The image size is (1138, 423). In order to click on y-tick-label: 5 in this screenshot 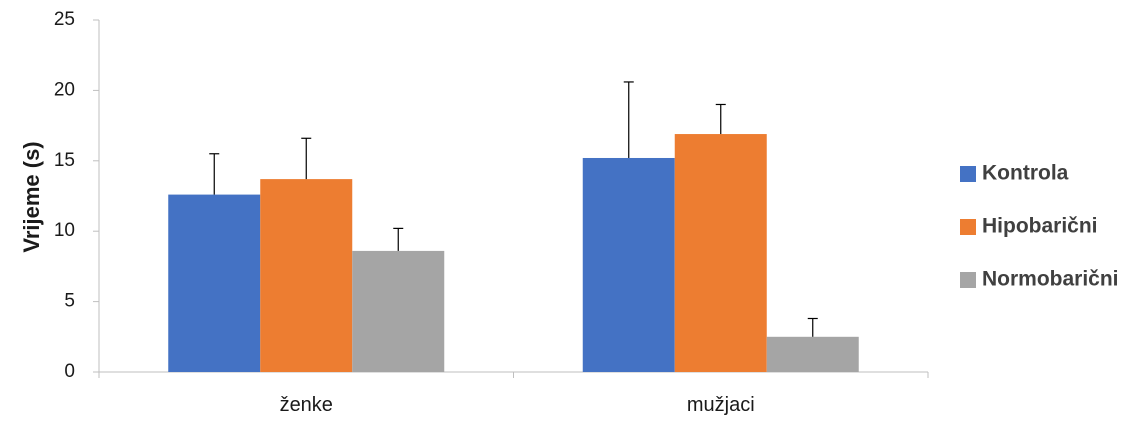, I will do `click(69, 301)`.